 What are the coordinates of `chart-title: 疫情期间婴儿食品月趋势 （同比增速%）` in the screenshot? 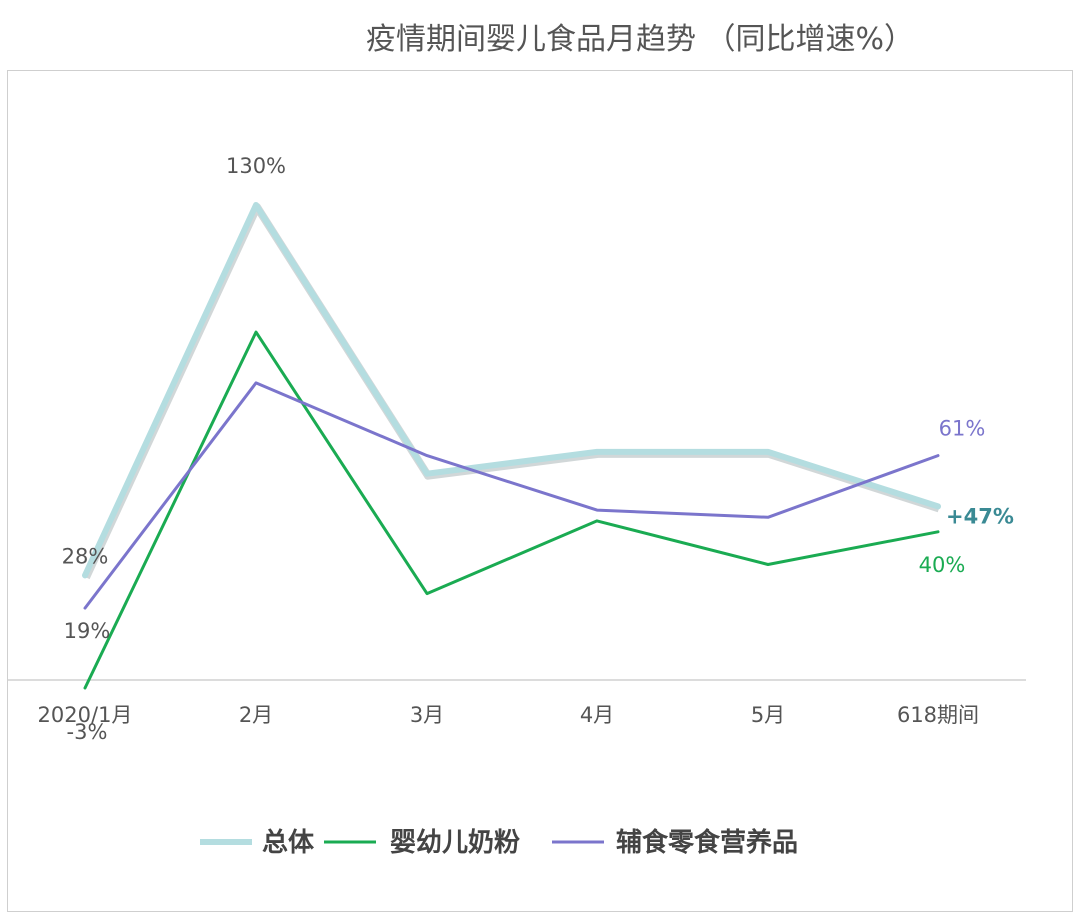 It's located at (640, 39).